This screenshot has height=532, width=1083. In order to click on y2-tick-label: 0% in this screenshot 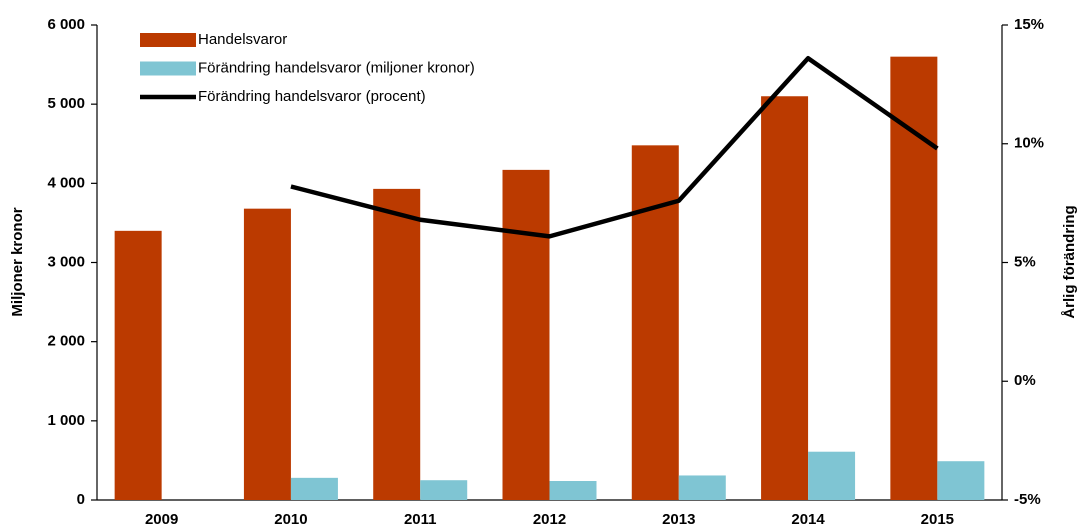, I will do `click(1025, 380)`.